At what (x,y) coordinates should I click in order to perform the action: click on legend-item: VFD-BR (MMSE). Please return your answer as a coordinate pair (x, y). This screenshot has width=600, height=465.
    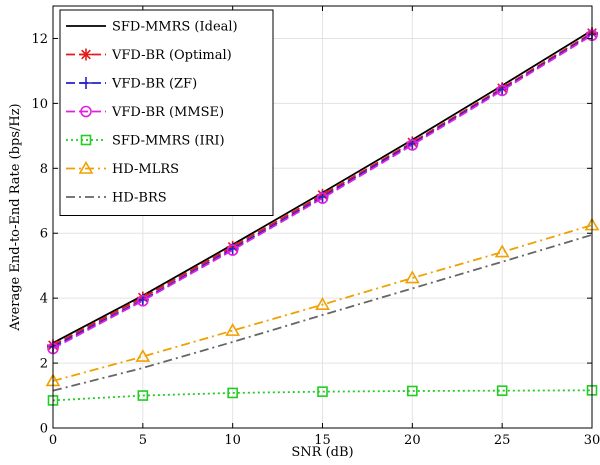
    Looking at the image, I should click on (145, 112).